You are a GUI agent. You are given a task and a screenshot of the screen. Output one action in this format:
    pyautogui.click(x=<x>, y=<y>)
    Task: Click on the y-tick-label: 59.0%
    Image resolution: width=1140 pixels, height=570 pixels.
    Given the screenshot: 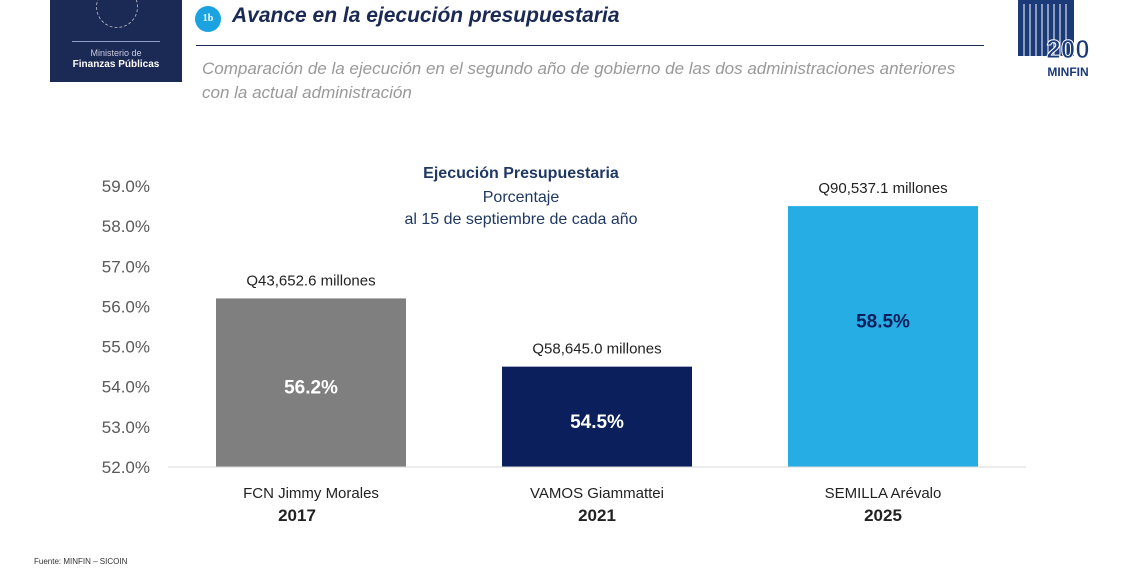 What is the action you would take?
    pyautogui.click(x=126, y=186)
    